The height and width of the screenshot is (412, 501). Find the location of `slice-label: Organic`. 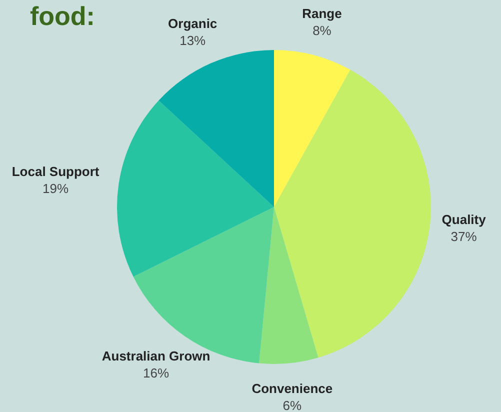

slice-label: Organic is located at coordinates (193, 24).